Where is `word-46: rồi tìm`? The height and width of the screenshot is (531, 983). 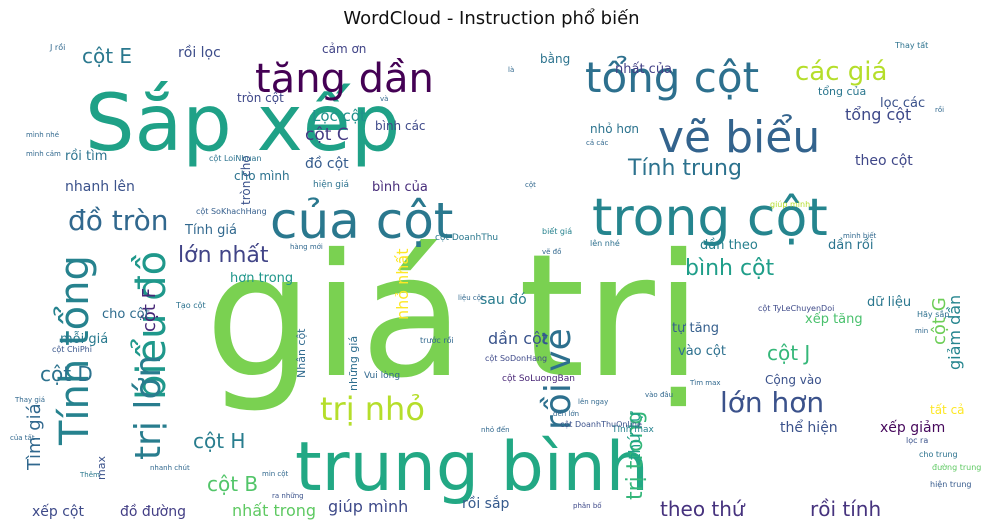 word-46: rồi tìm is located at coordinates (86, 156).